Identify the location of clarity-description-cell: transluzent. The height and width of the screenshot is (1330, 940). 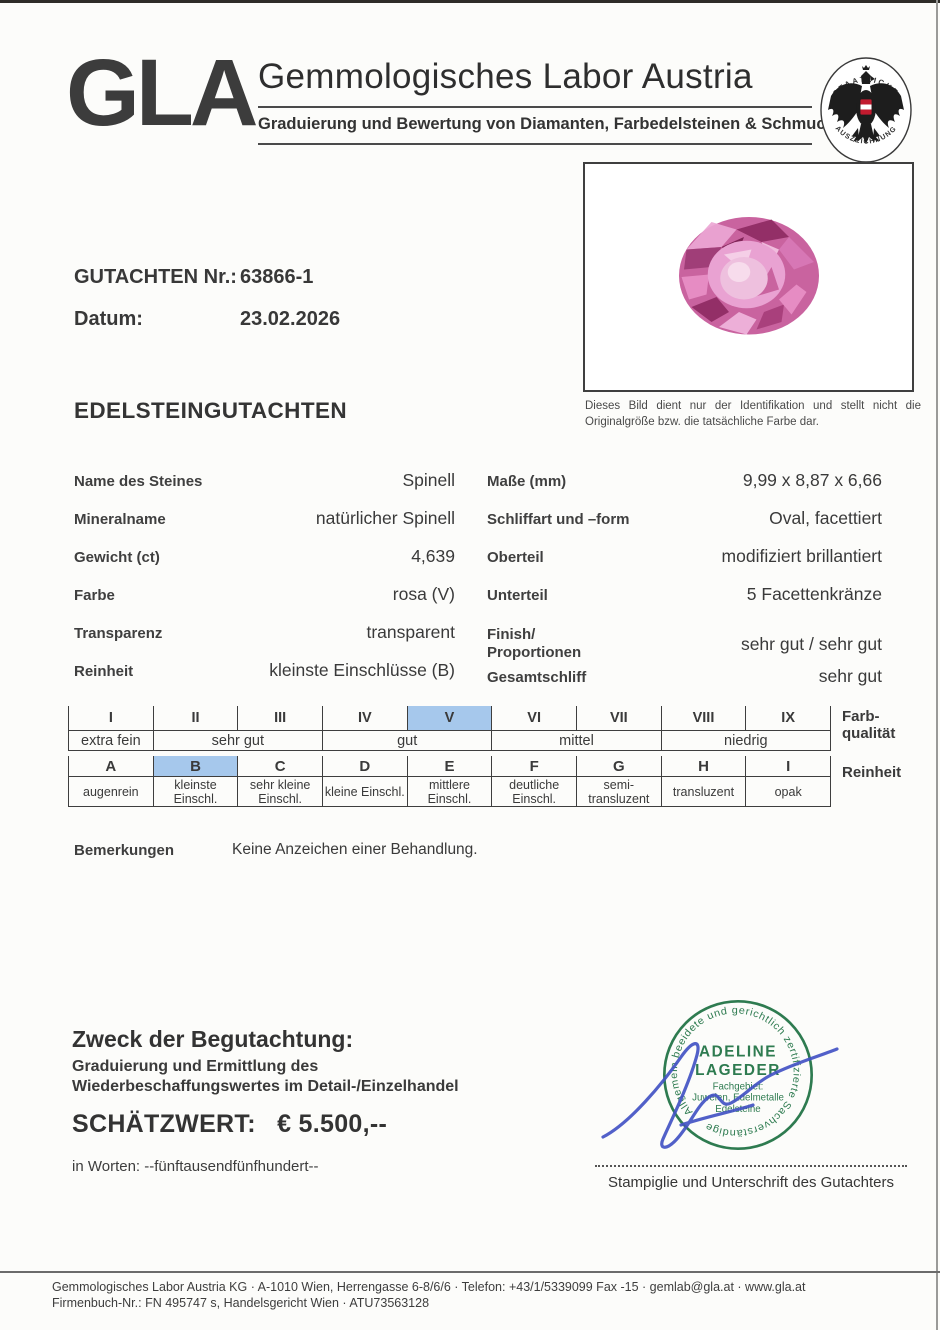
(703, 791).